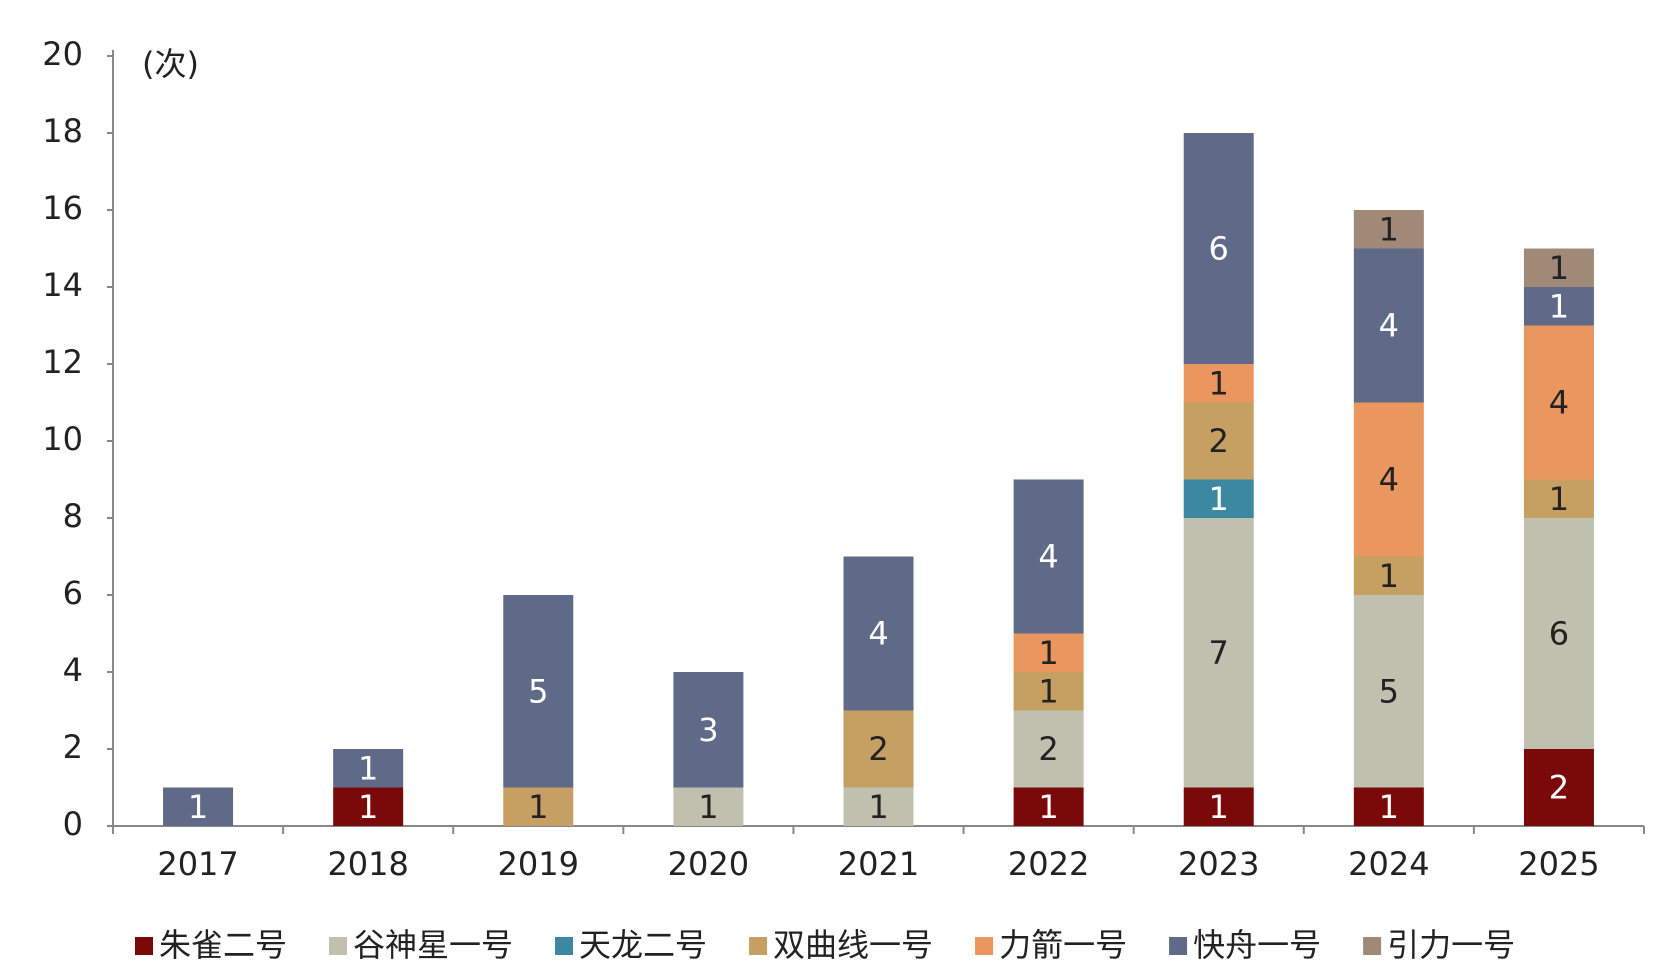 Image resolution: width=1676 pixels, height=979 pixels. I want to click on legend-label: 引力一号, so click(1451, 945).